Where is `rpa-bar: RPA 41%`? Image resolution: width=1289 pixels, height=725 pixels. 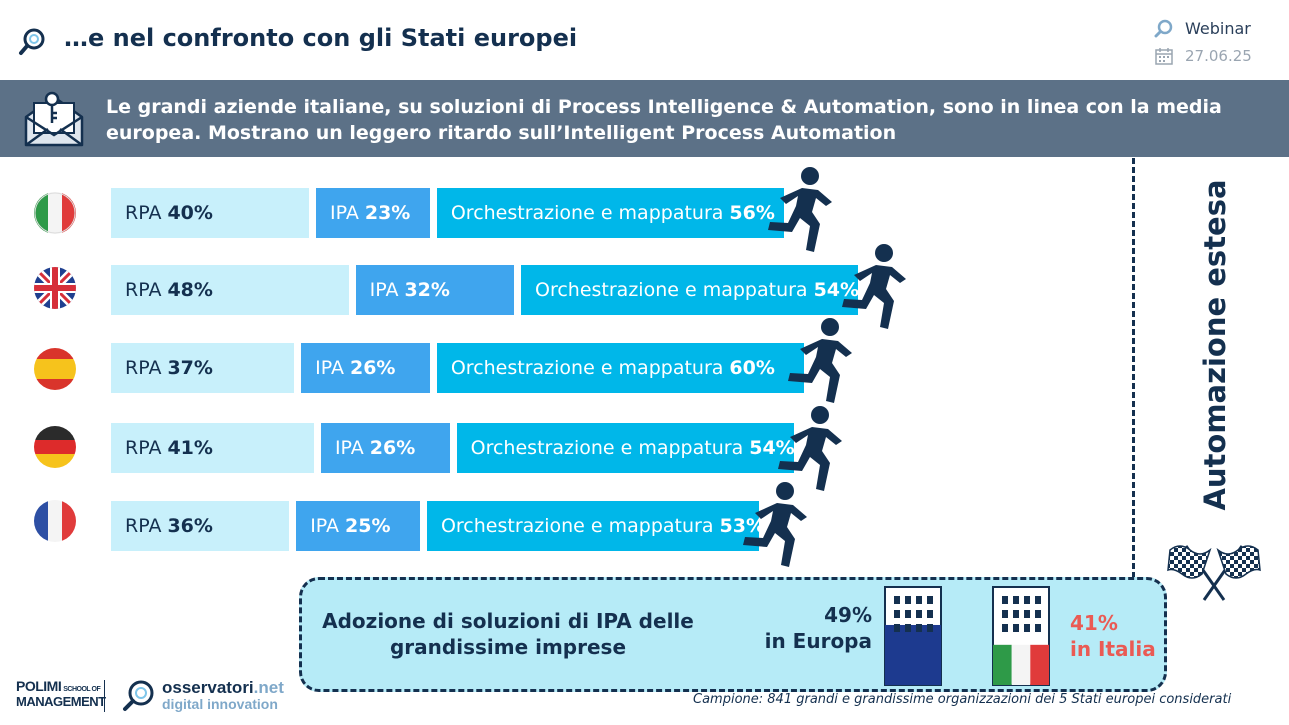
rpa-bar: RPA 41% is located at coordinates (212, 448).